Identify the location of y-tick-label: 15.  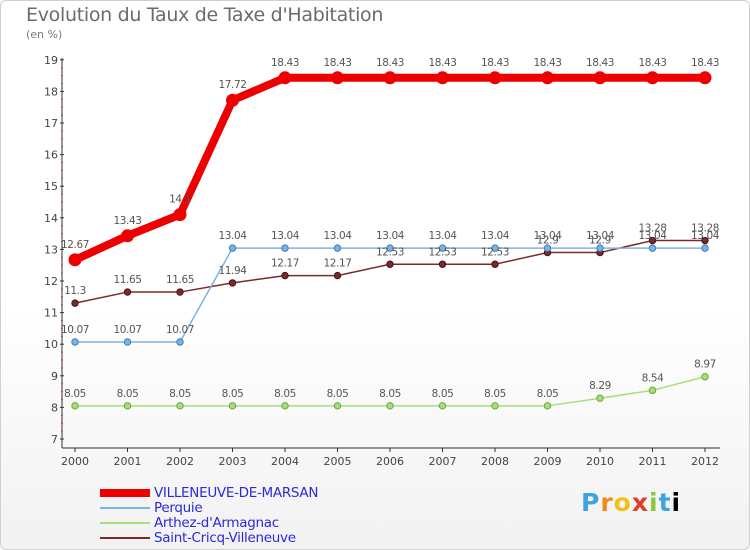
(51, 186).